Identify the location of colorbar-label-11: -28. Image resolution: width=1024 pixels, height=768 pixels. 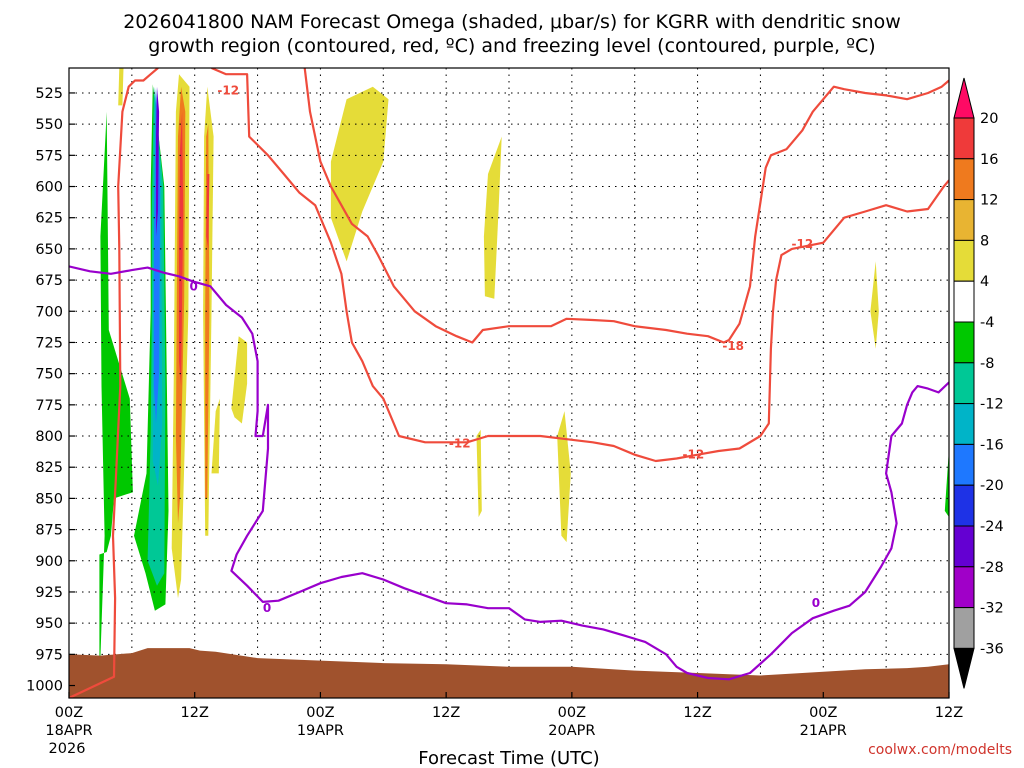
(992, 568).